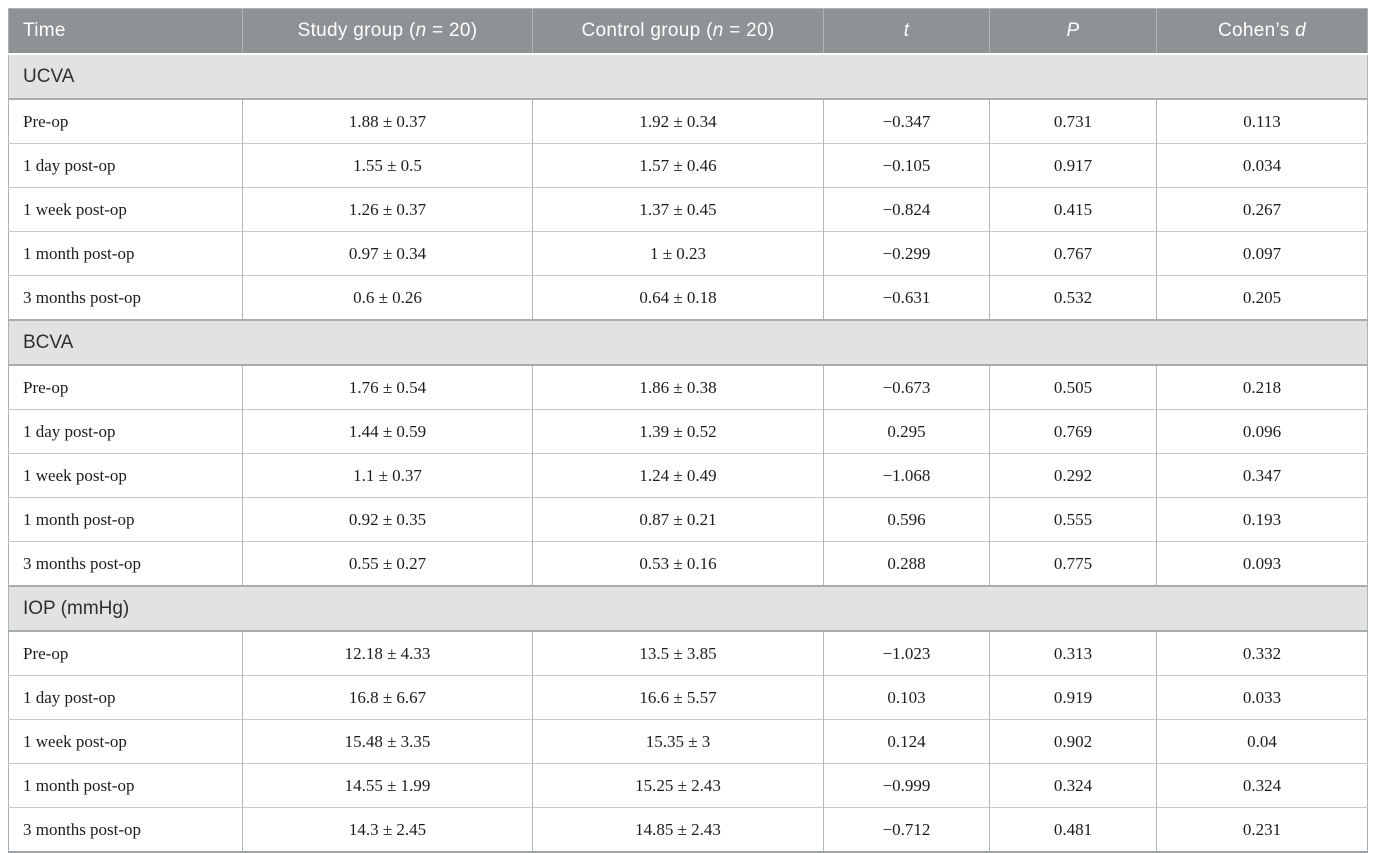 This screenshot has width=1375, height=853. I want to click on cohens-d-cell: 0.193, so click(1262, 519).